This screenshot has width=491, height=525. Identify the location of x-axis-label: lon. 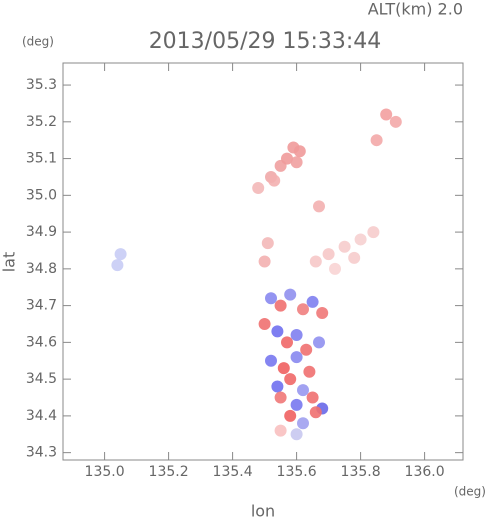
(263, 511).